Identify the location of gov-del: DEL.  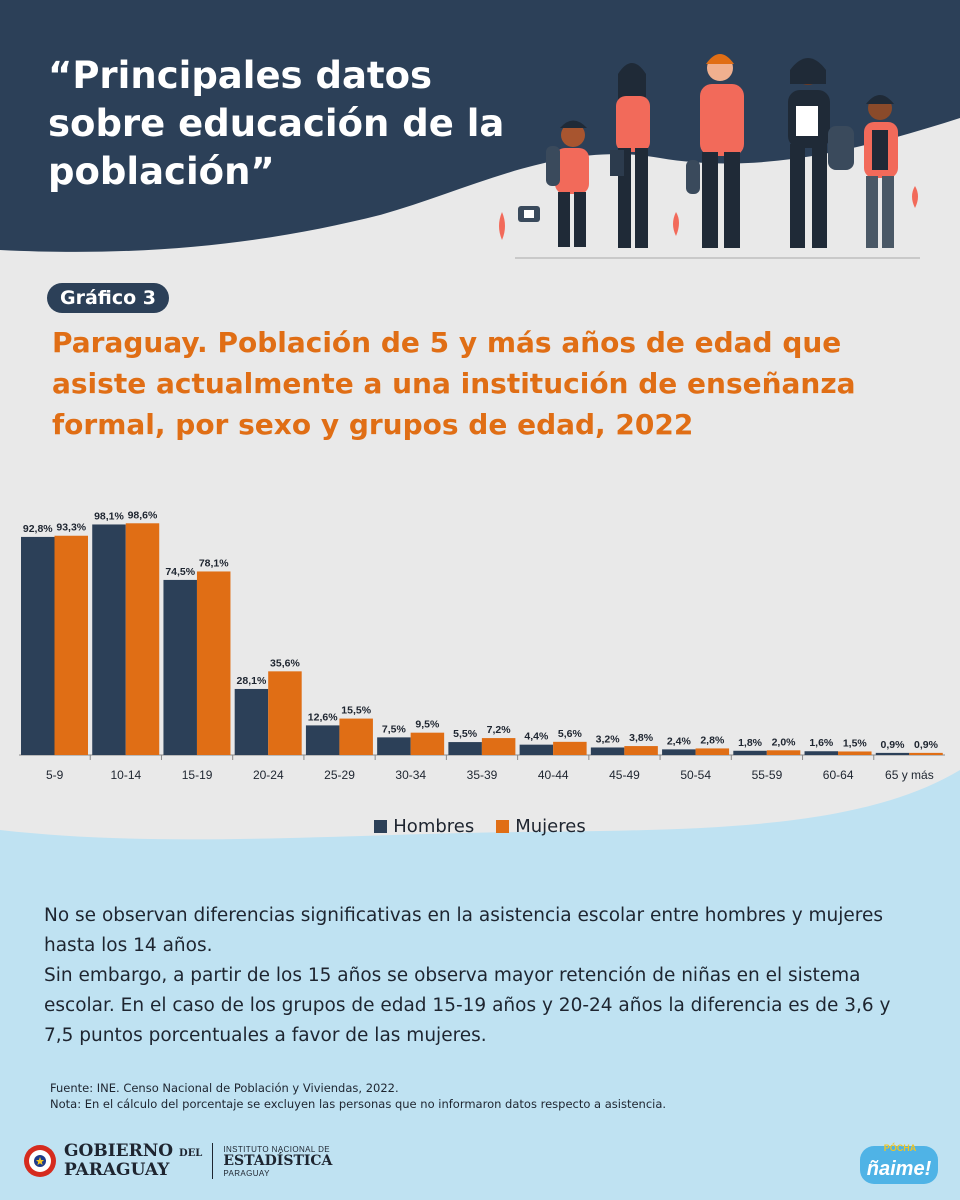
(191, 1153).